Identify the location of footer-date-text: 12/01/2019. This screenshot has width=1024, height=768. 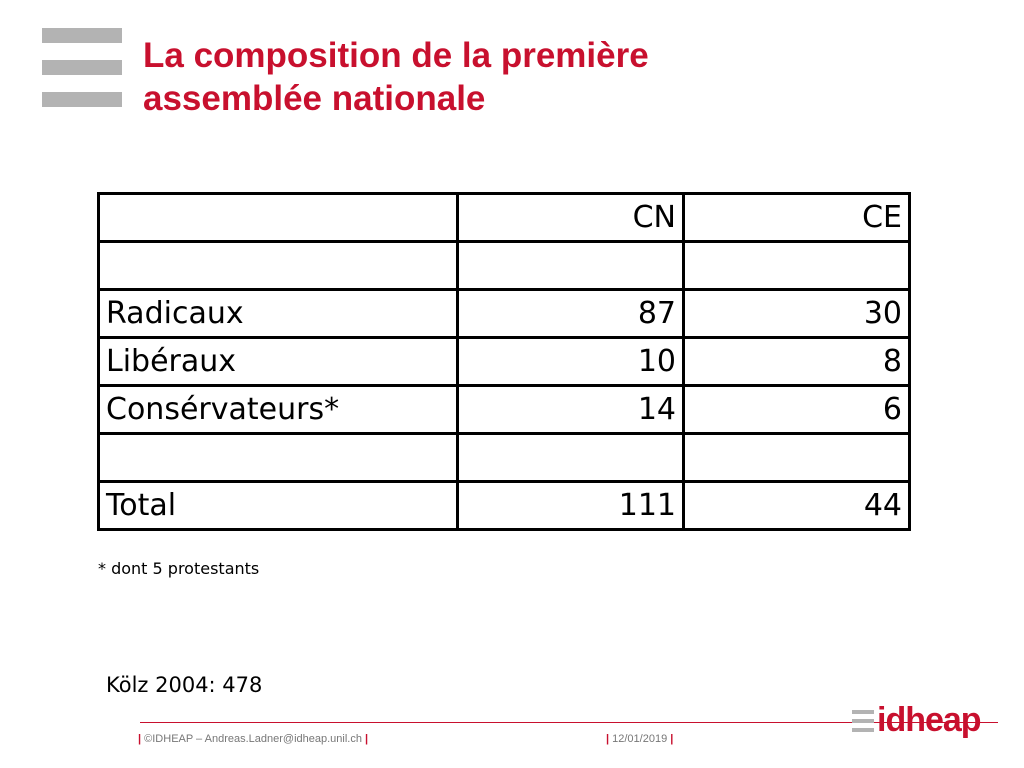
(640, 739).